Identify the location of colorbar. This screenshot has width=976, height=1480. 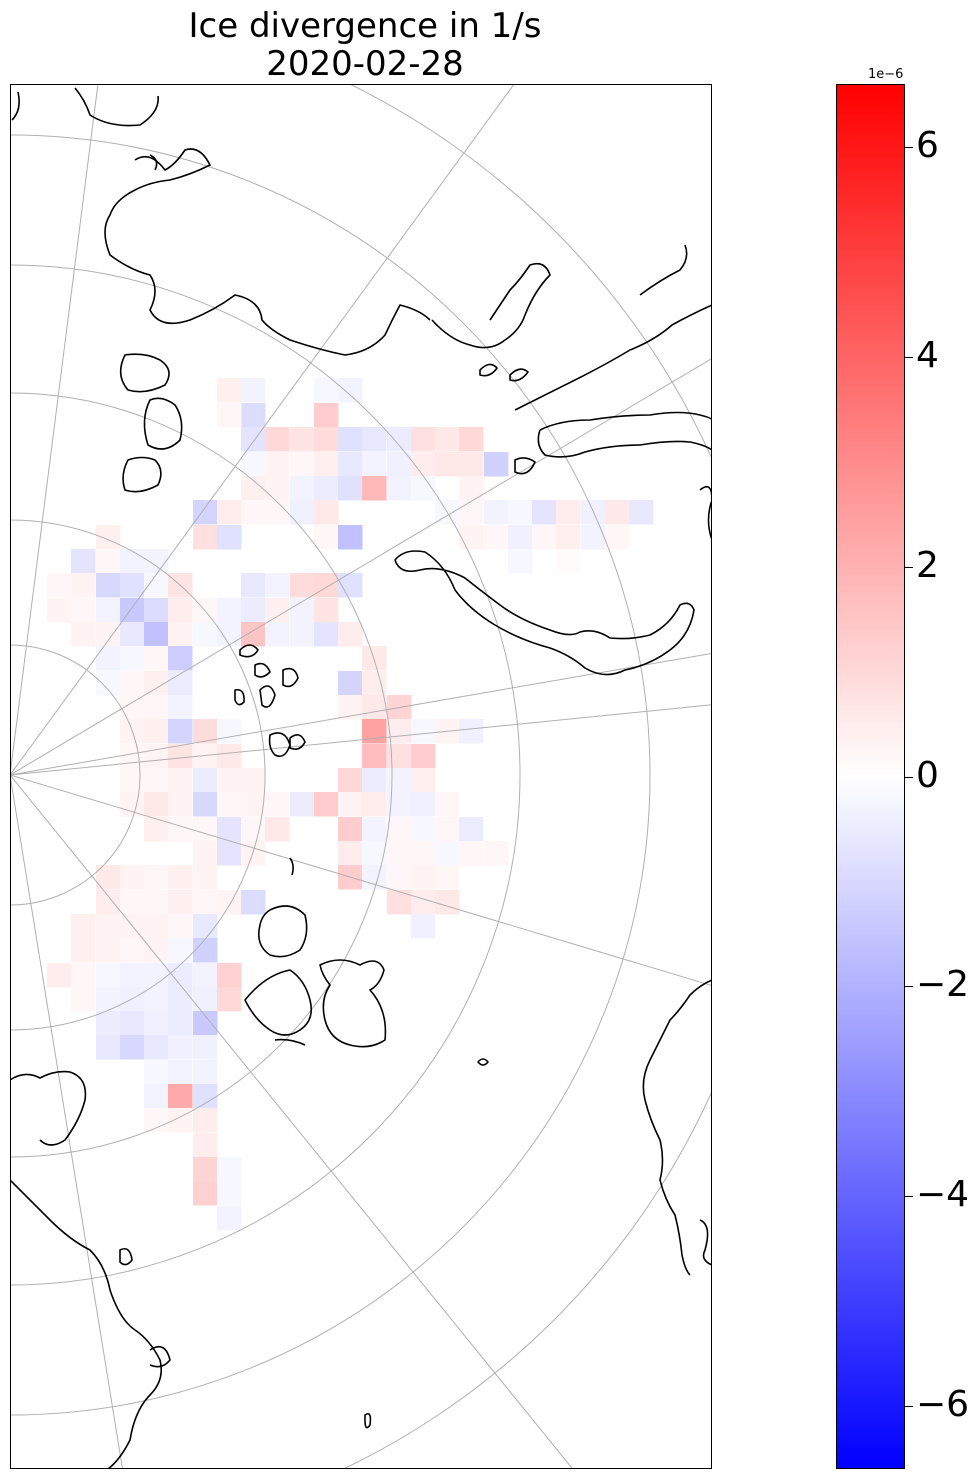
(870, 776).